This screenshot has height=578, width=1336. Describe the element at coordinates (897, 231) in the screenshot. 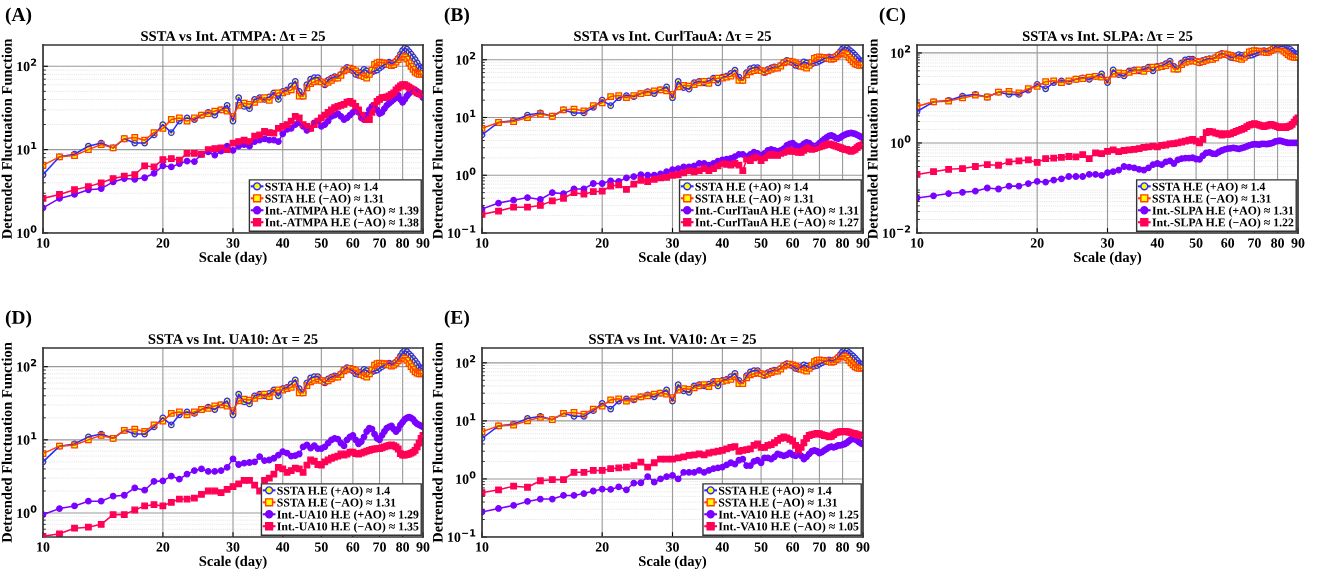

I see `y-tick-label: 10$^{−2}$` at that location.